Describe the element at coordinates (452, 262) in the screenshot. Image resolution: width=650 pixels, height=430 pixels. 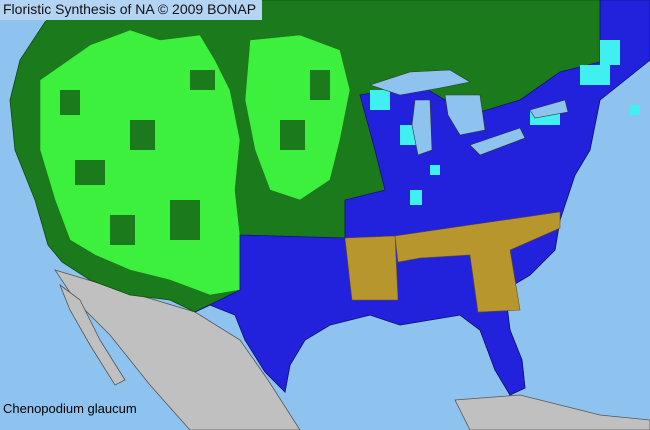
I see `exotic-state-region` at that location.